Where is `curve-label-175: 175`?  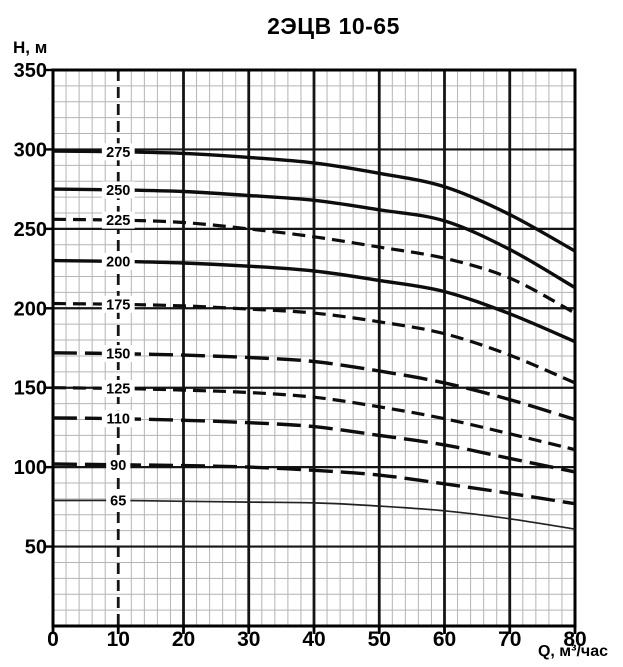 curve-label-175: 175 is located at coordinates (118, 305).